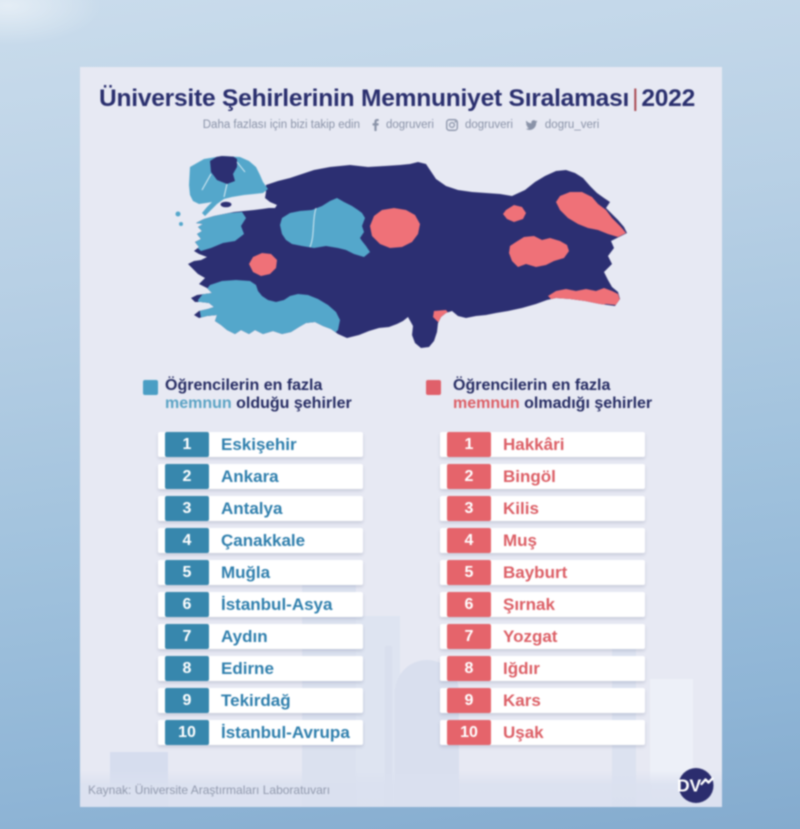  Describe the element at coordinates (696, 786) in the screenshot. I see `svg-text: V` at that location.